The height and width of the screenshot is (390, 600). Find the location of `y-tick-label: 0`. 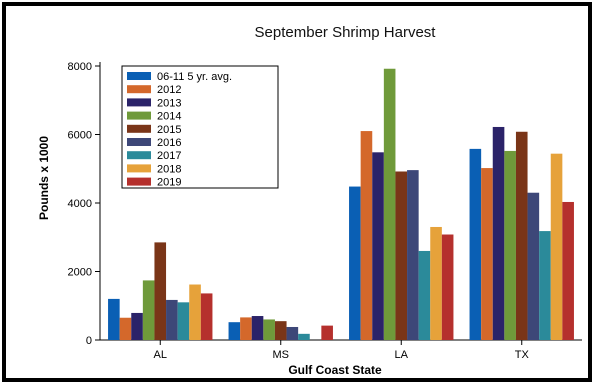

y-tick-label: 0 is located at coordinates (89, 341).